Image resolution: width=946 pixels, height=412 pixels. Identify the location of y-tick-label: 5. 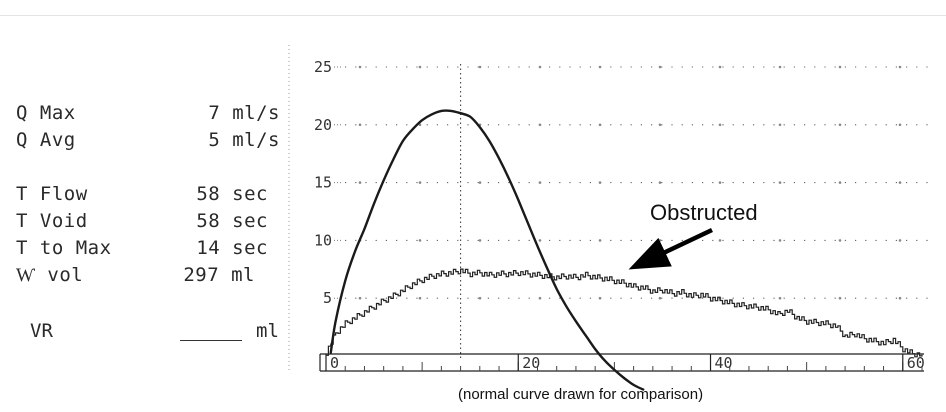
(327, 298).